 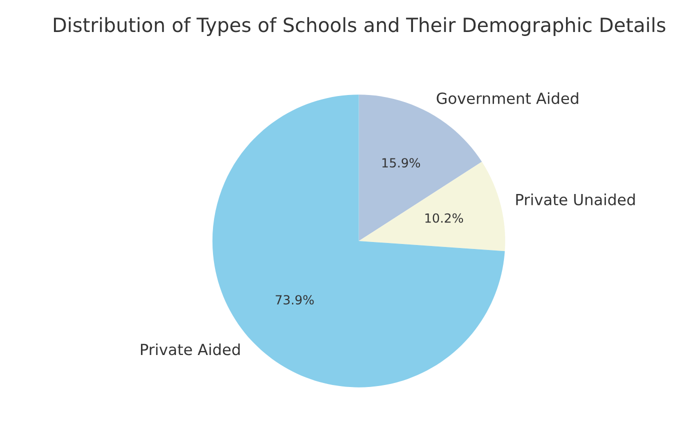 What do you see at coordinates (575, 200) in the screenshot?
I see `slice-label: Private Unaided` at bounding box center [575, 200].